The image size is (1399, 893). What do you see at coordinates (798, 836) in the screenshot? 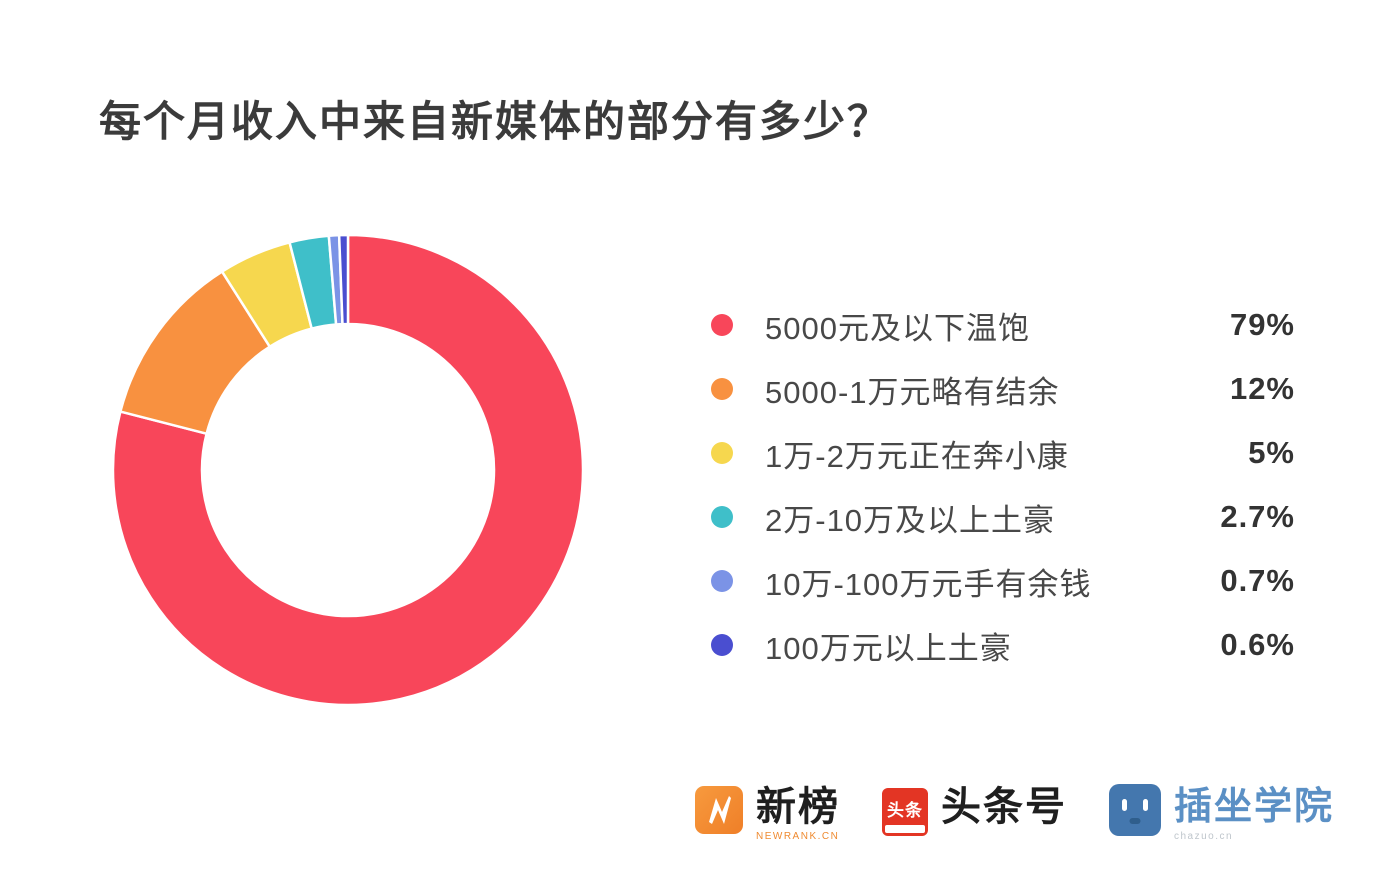
I see `newrank-url: NEWRANK.CN` at bounding box center [798, 836].